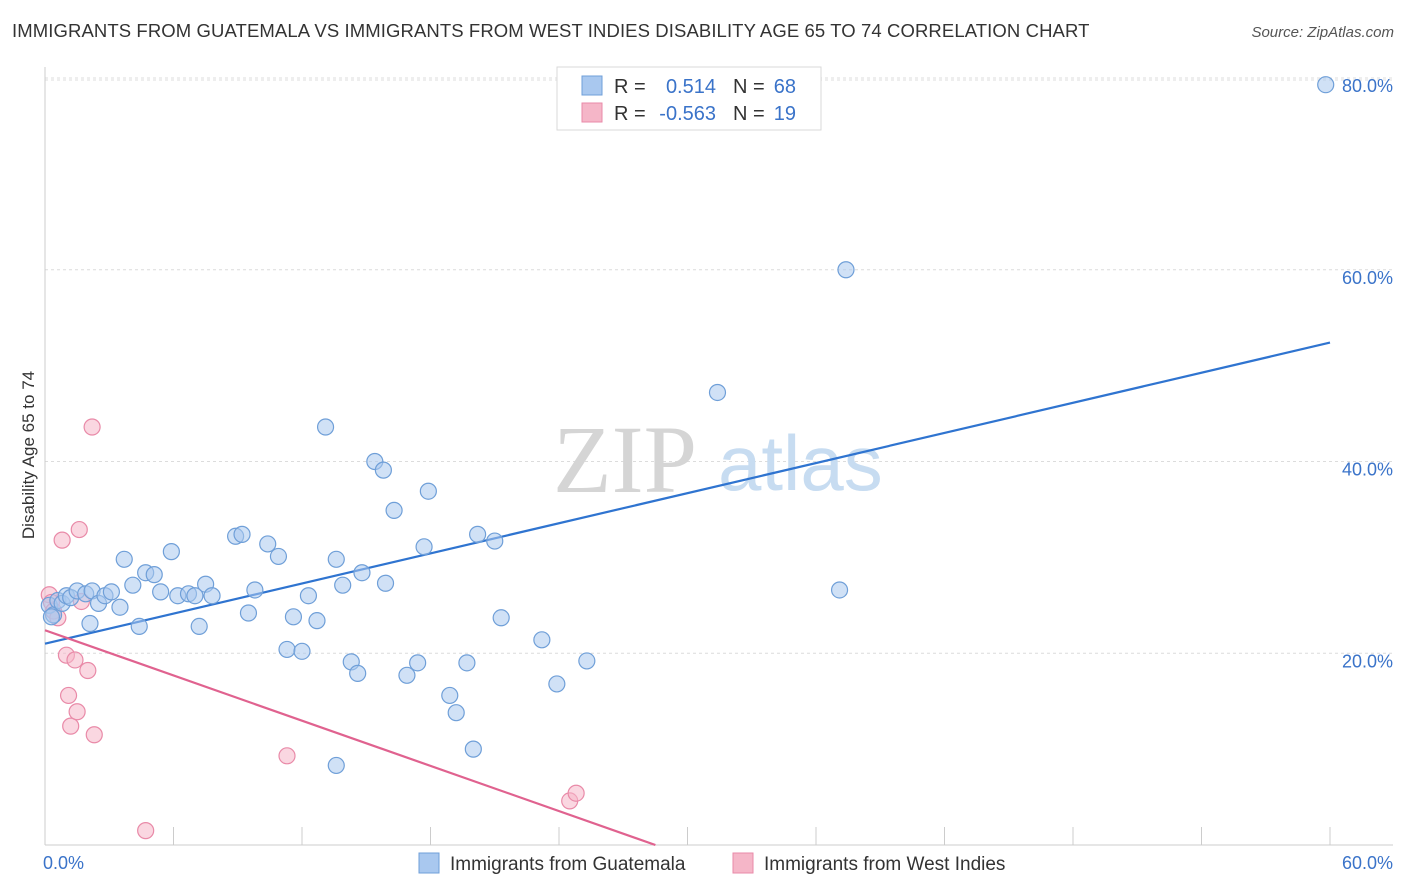 This screenshot has width=1406, height=892. I want to click on legend-swatch-guatemala, so click(429, 863).